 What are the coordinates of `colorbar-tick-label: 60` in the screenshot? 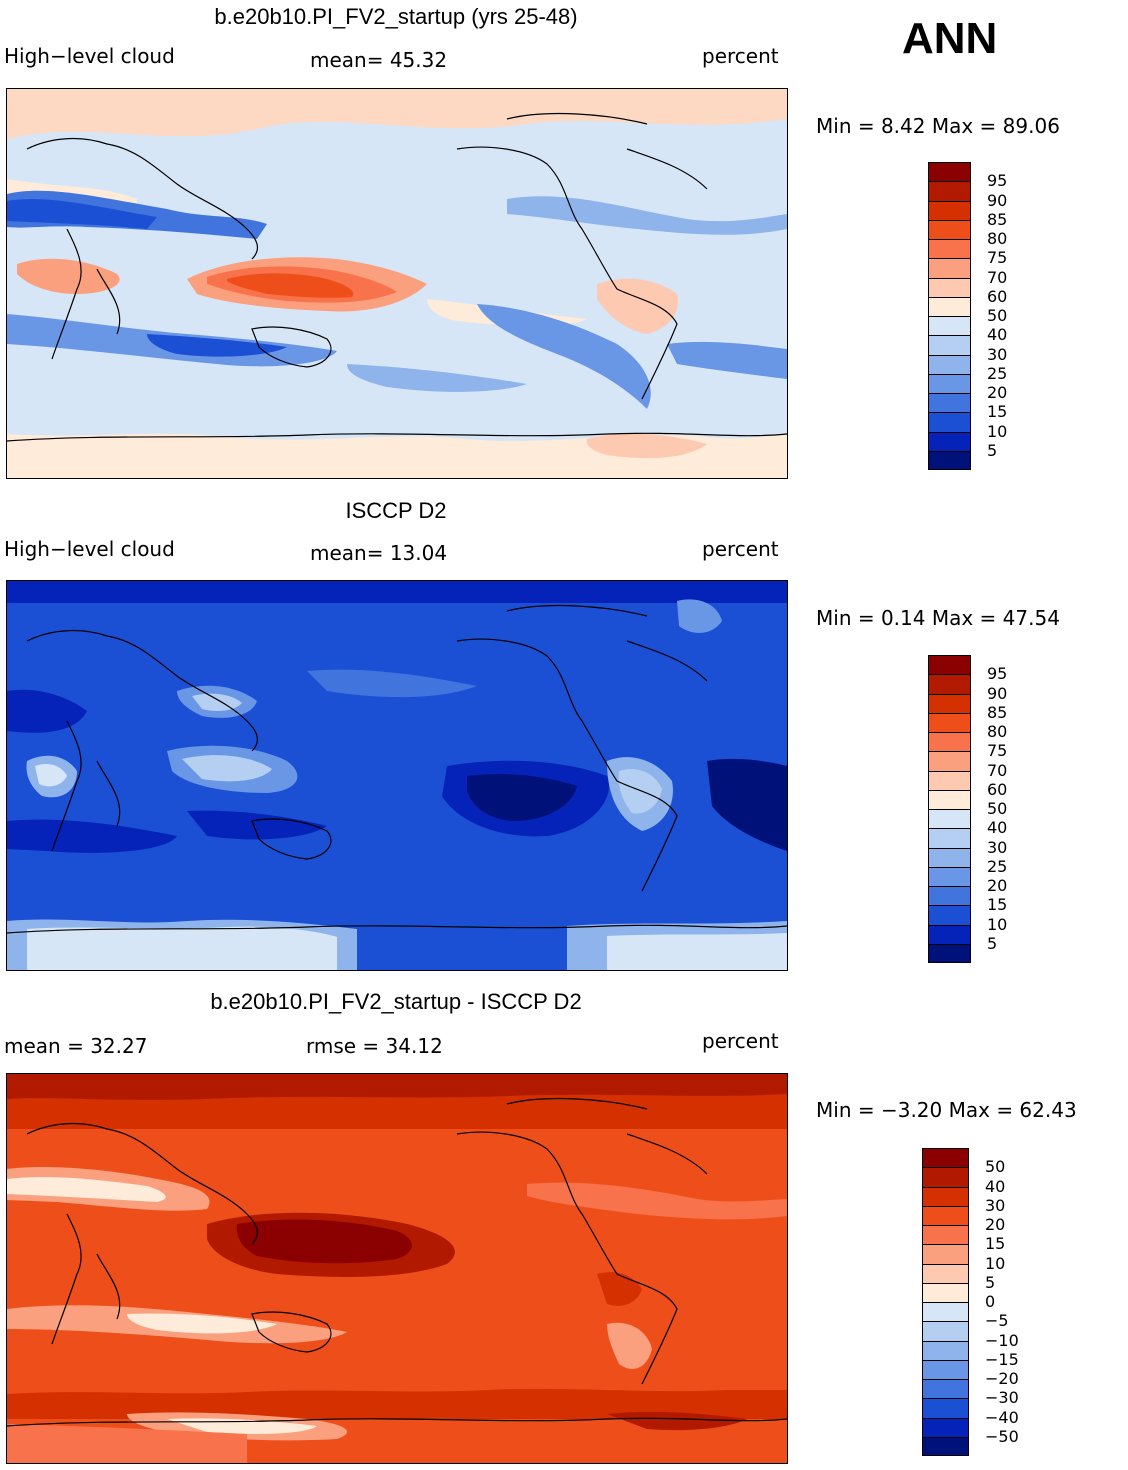 It's located at (997, 296).